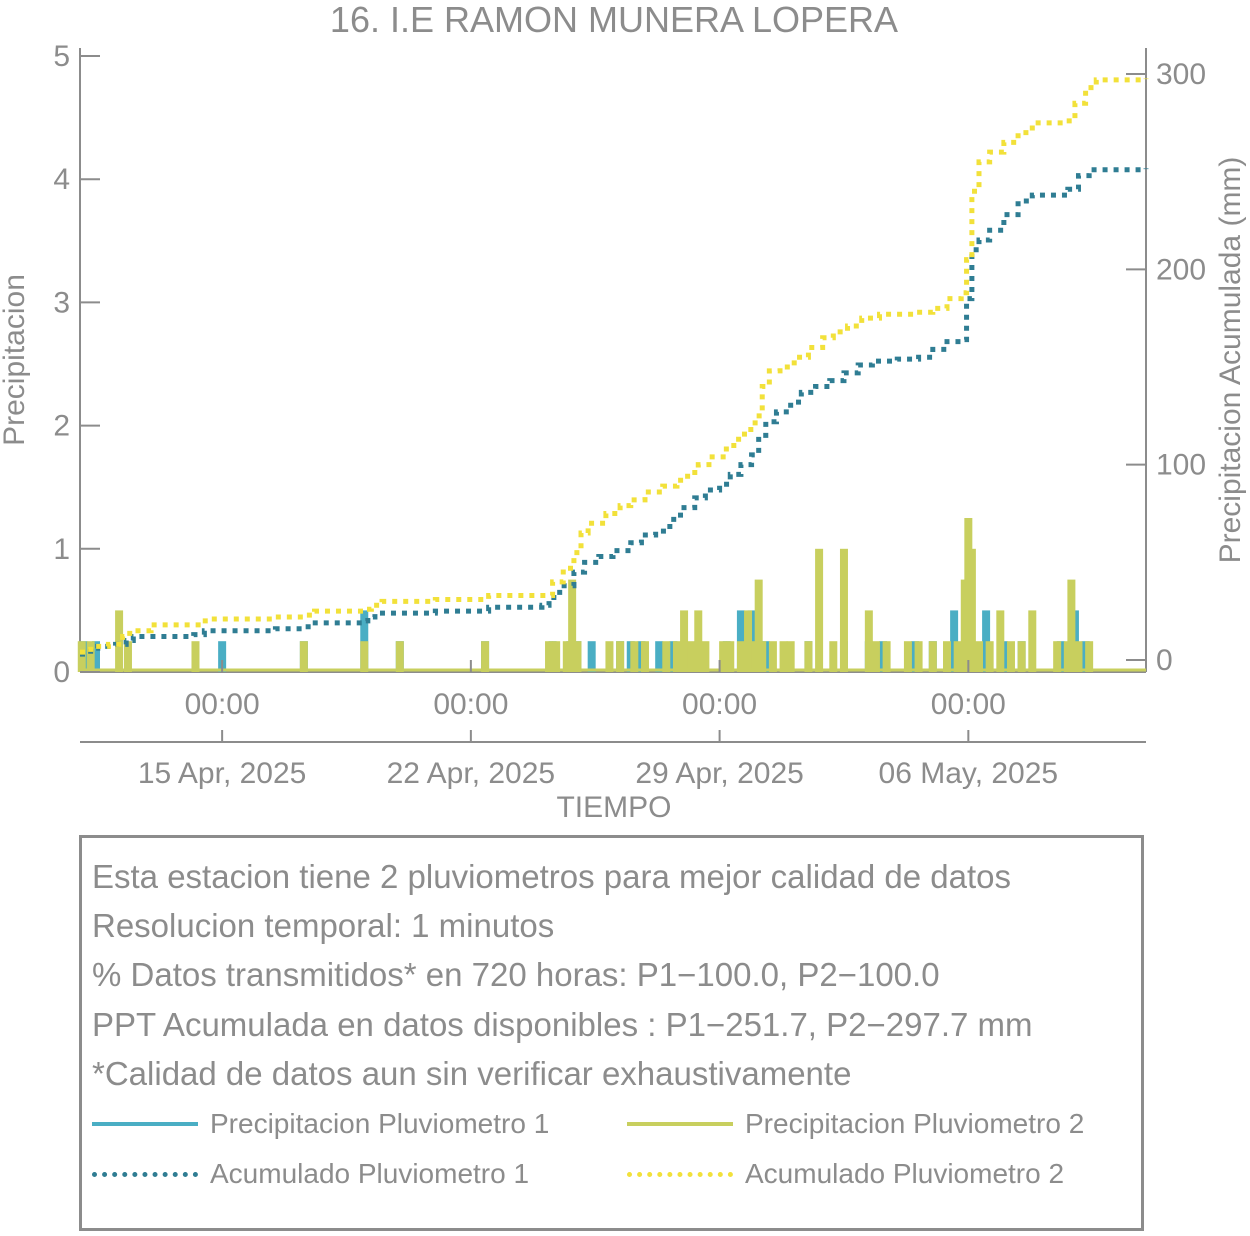 The height and width of the screenshot is (1236, 1250). What do you see at coordinates (905, 1173) in the screenshot?
I see `legend-label-accum-2: Acumulado Pluviometro 2` at bounding box center [905, 1173].